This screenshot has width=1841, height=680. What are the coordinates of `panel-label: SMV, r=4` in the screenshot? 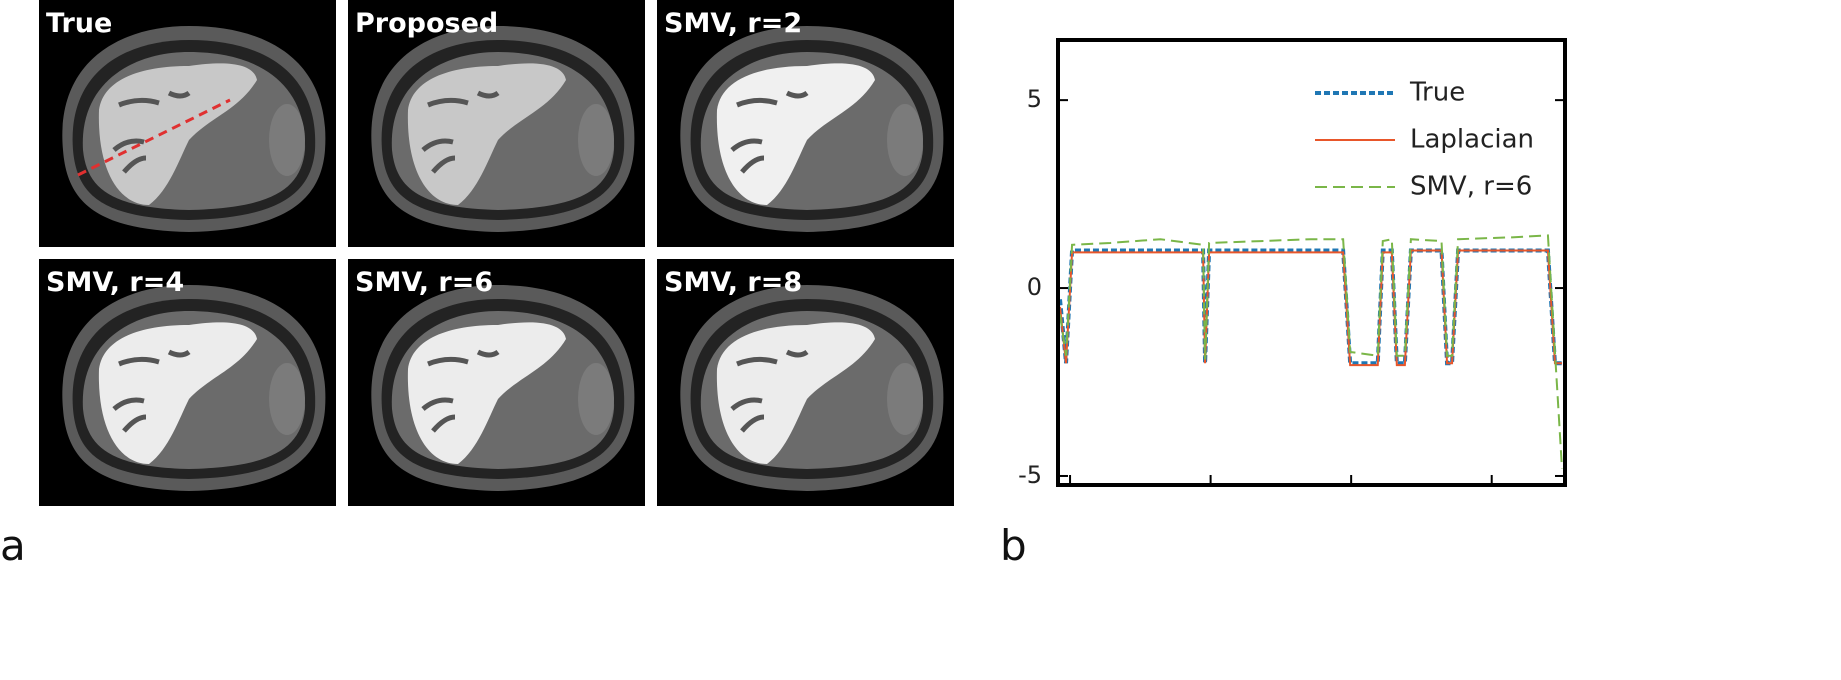 It's located at (115, 282).